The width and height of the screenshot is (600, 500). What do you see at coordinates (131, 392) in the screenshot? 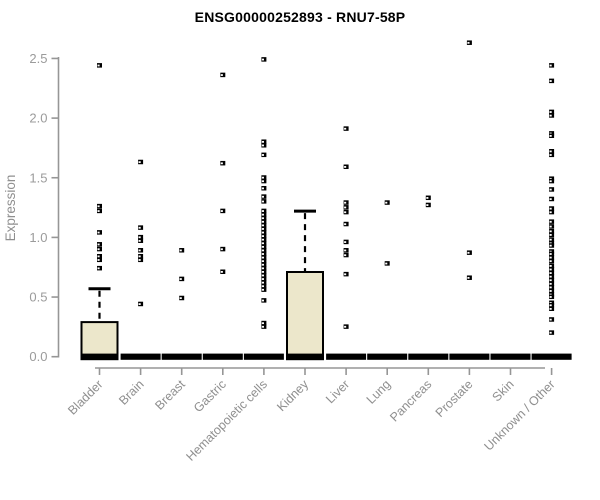
I see `x-tick-label: Brain` at bounding box center [131, 392].